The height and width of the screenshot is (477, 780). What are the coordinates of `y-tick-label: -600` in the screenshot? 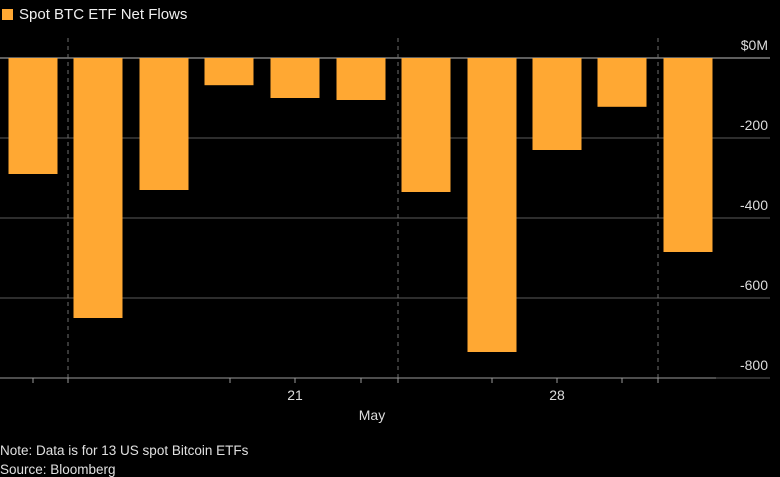 It's located at (754, 285).